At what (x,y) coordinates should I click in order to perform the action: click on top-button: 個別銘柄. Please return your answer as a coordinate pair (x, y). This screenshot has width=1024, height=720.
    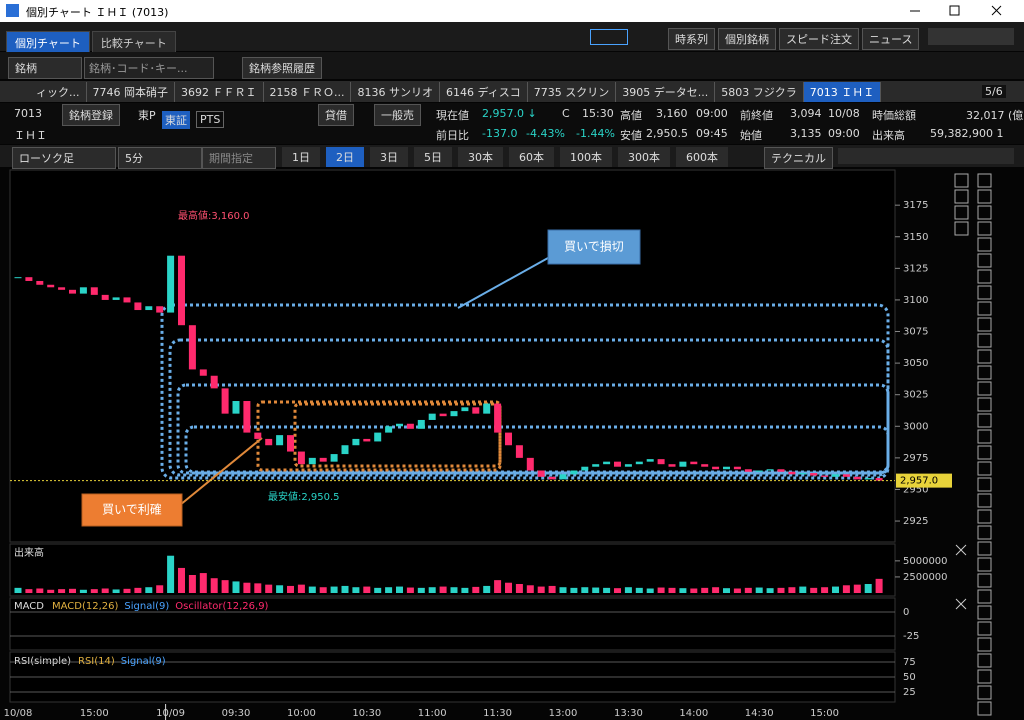
    Looking at the image, I should click on (747, 39).